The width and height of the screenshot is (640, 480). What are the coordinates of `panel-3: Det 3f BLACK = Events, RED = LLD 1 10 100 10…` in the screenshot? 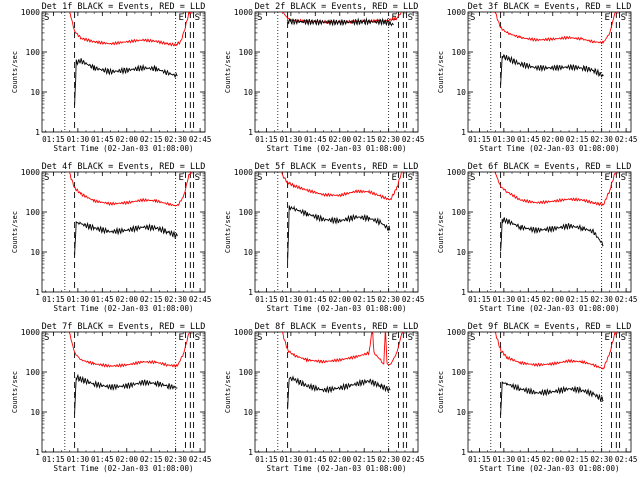 It's located at (537, 77).